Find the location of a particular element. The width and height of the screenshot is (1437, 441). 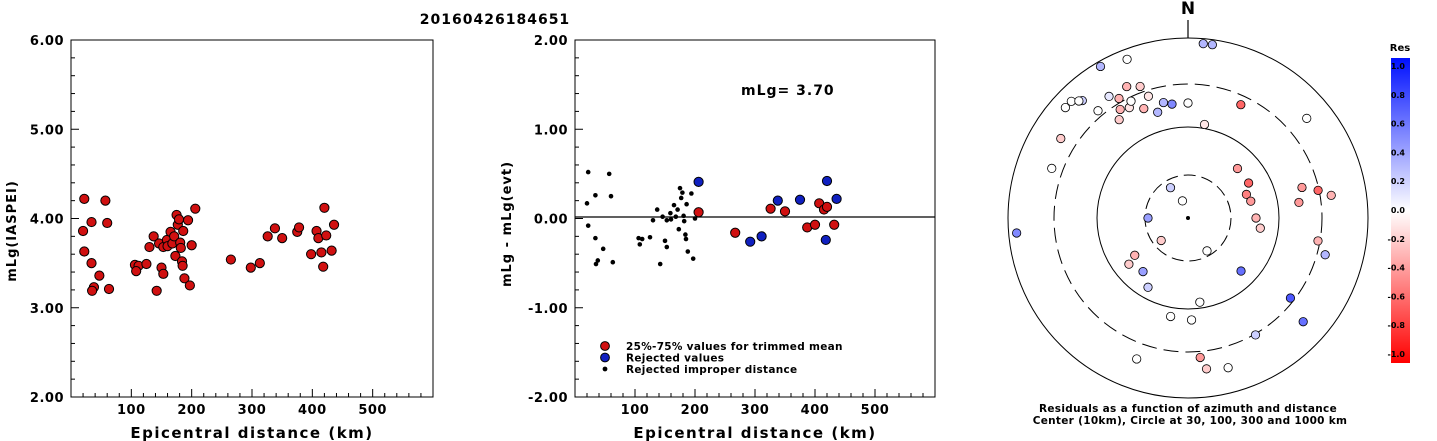

colorbar-gradient is located at coordinates (1400, 210).